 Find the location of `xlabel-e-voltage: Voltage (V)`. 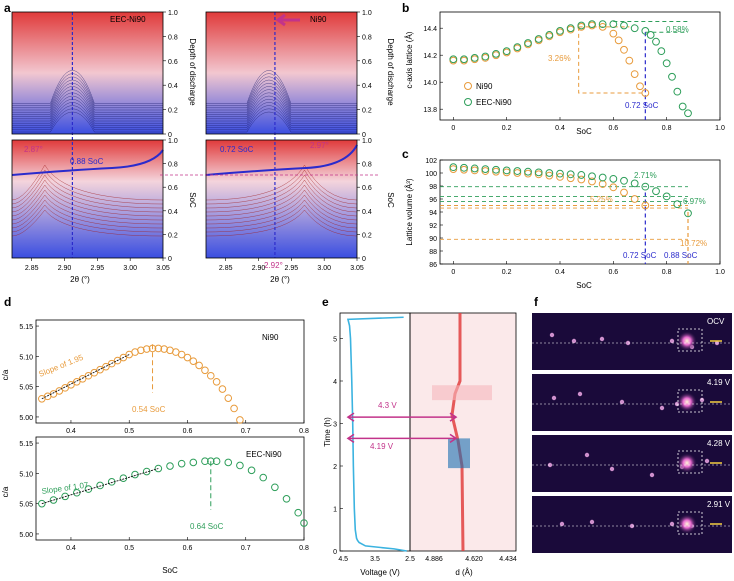

xlabel-e-voltage: Voltage (V) is located at coordinates (380, 572).